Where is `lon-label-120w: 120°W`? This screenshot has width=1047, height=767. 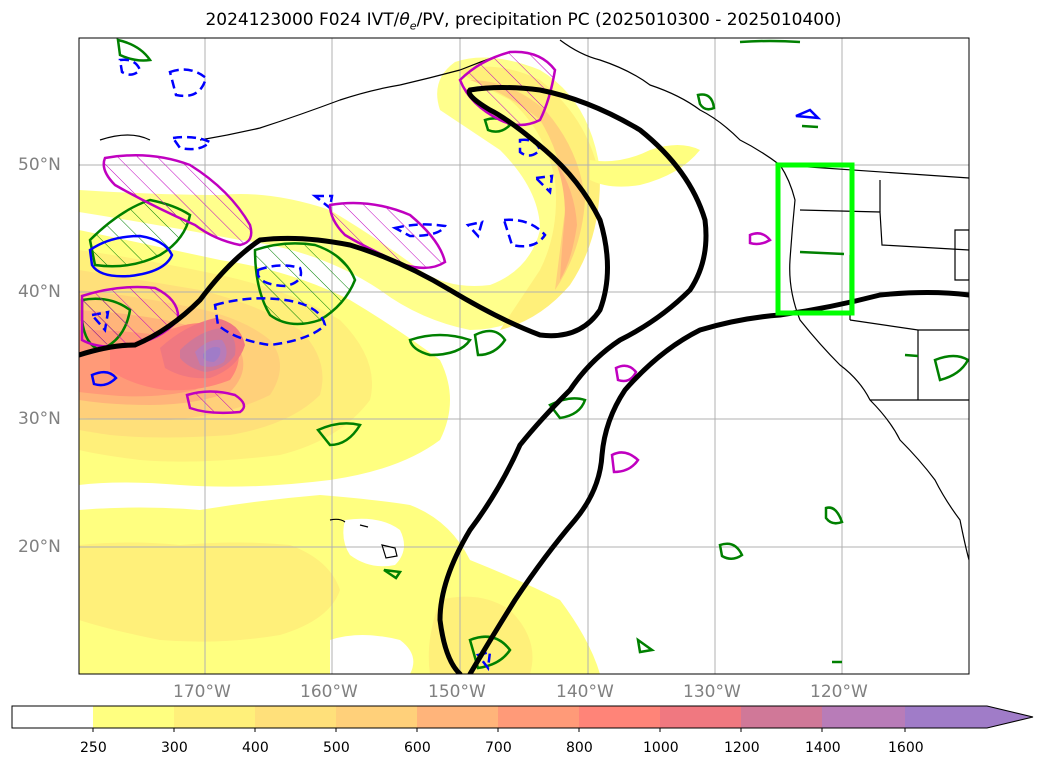 lon-label-120w: 120°W is located at coordinates (839, 692).